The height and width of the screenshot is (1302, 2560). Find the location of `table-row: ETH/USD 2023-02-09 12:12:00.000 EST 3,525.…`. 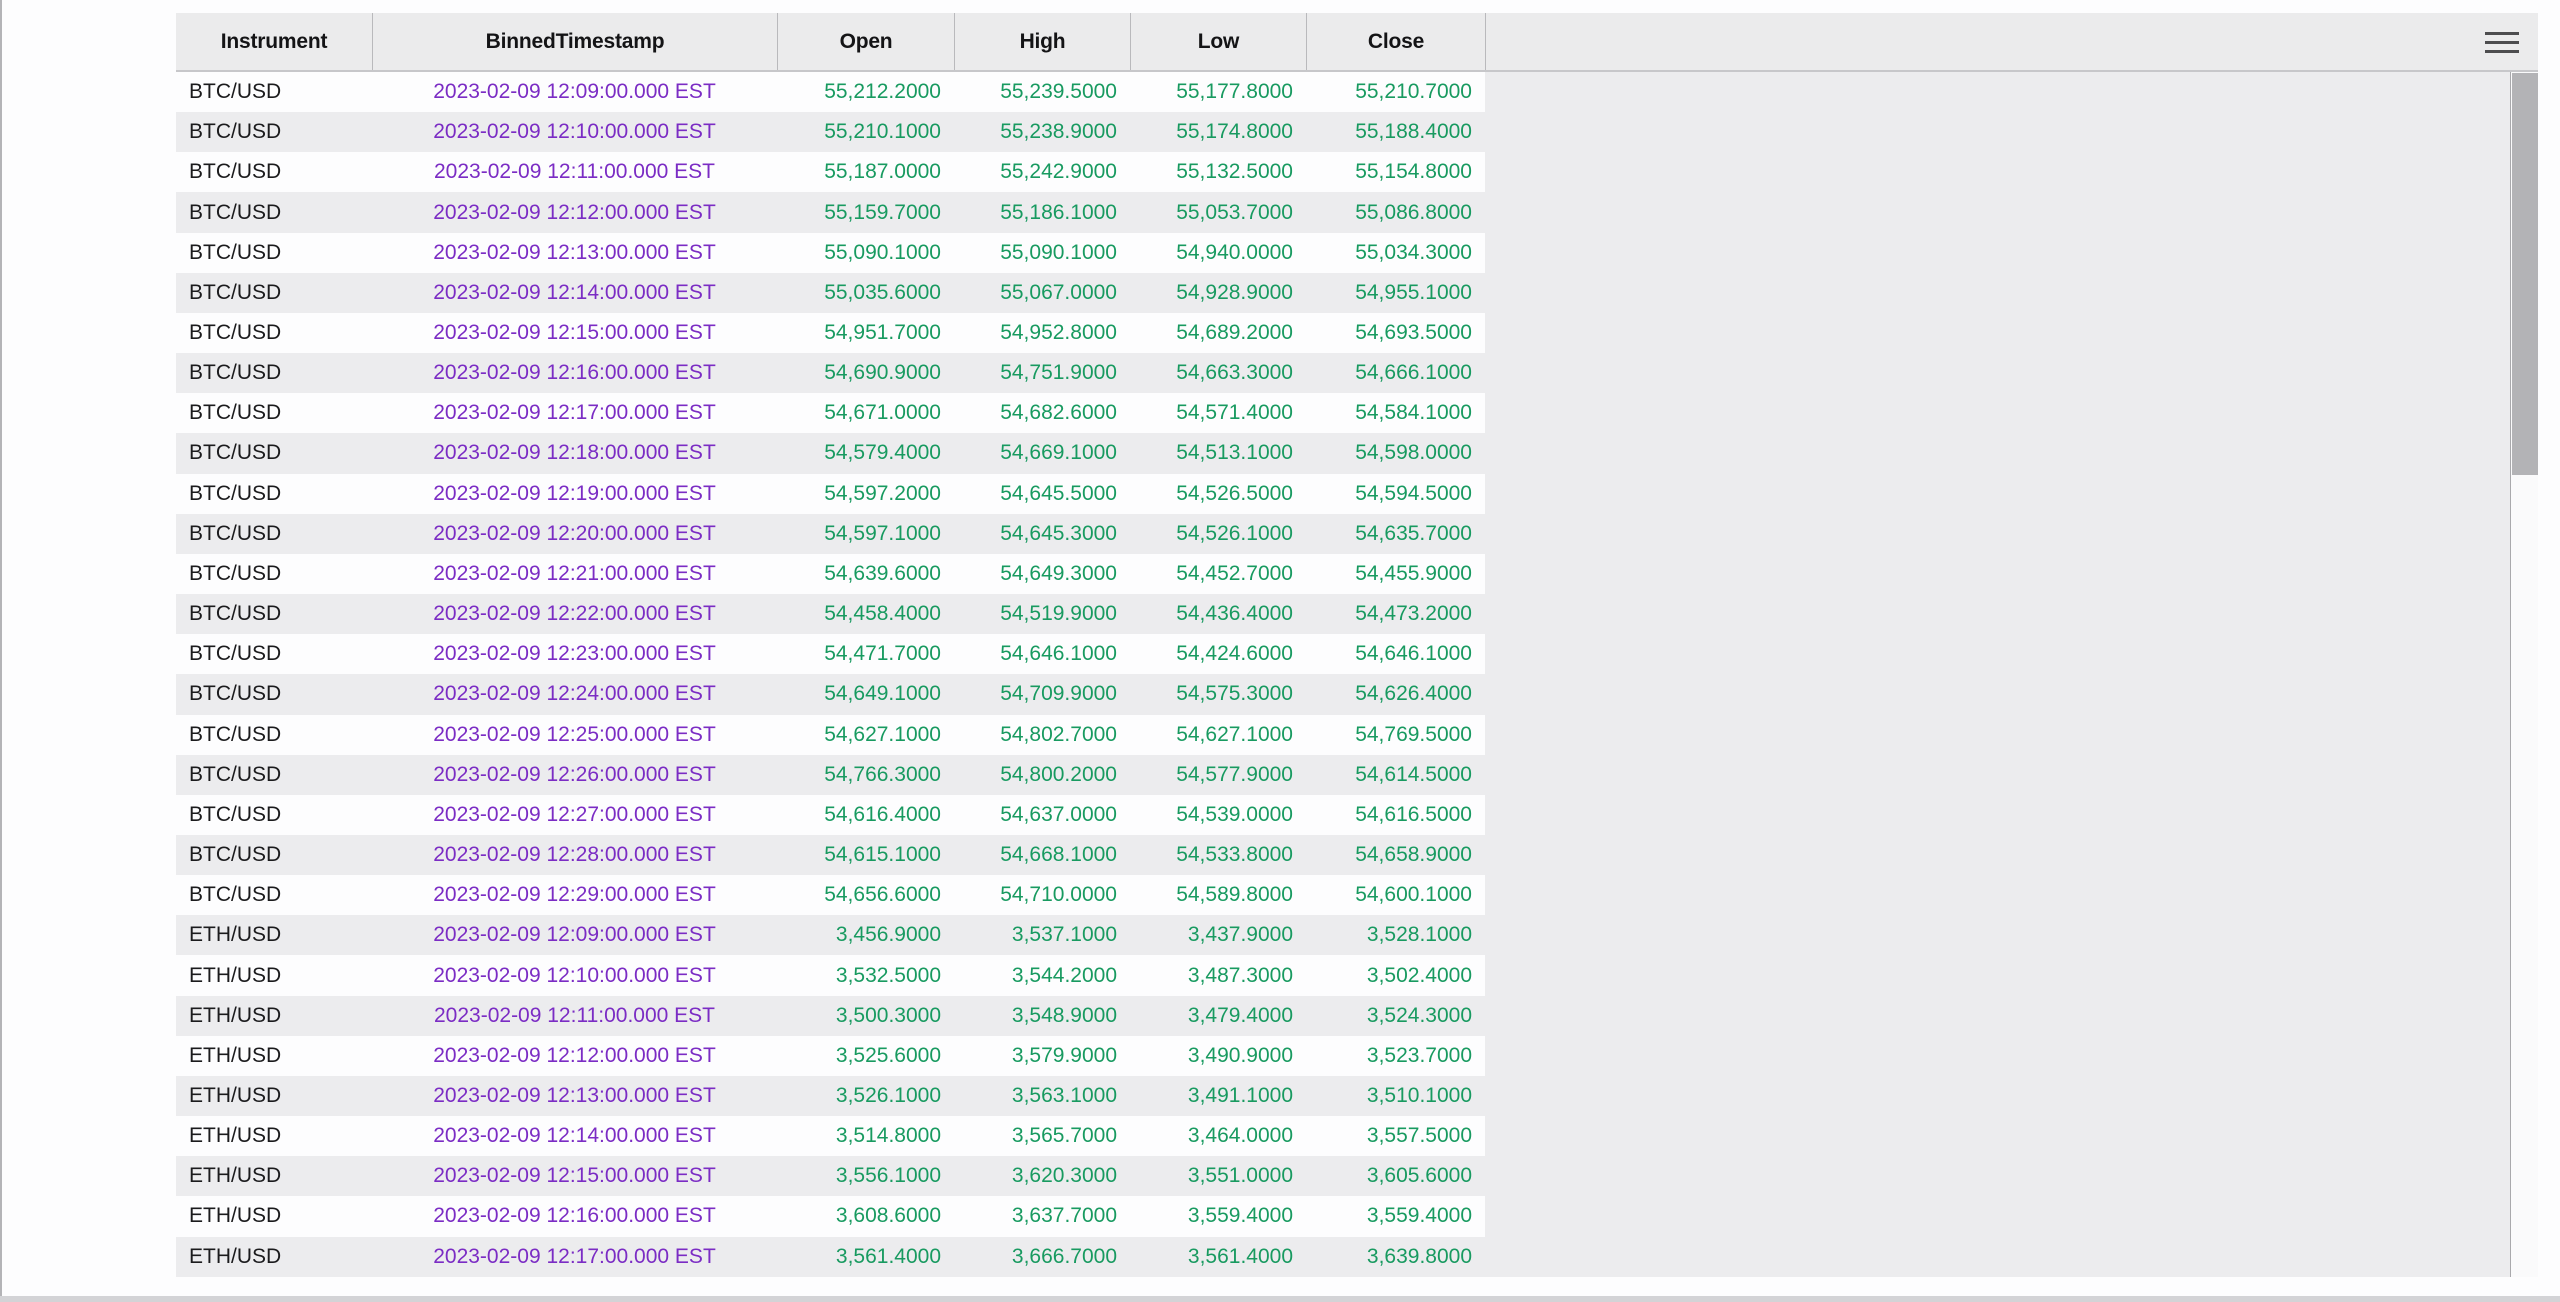

table-row: ETH/USD 2023-02-09 12:12:00.000 EST 3,525.… is located at coordinates (830, 1055).